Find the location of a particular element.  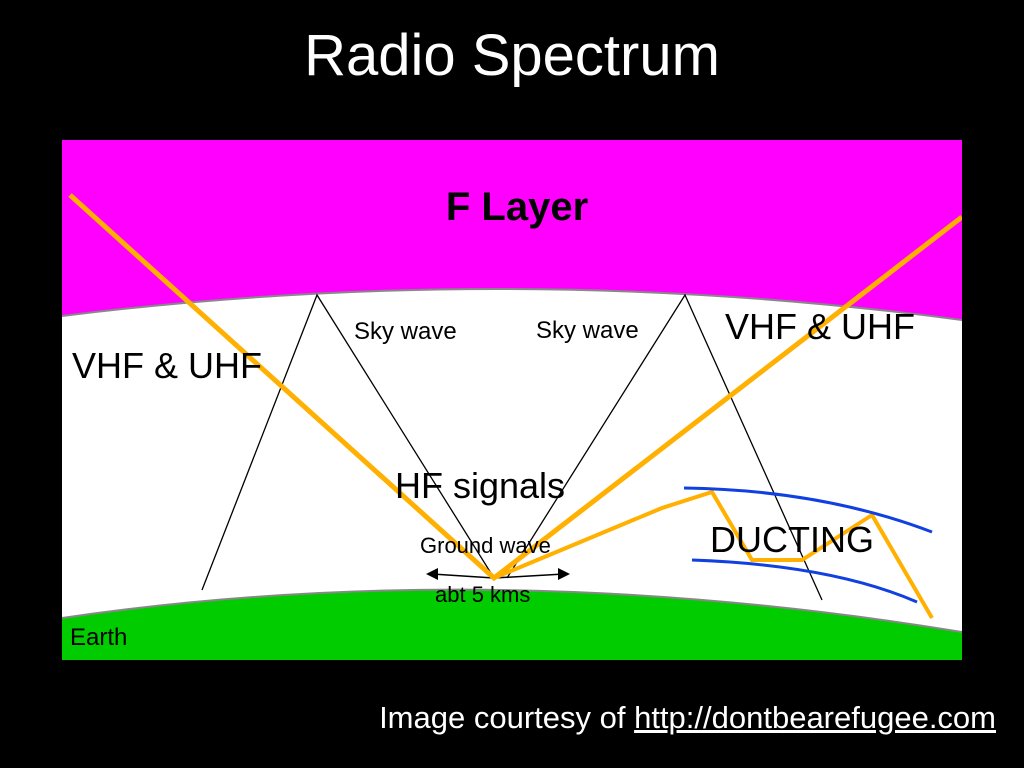

sky-wave-left-path is located at coordinates (348, 442).